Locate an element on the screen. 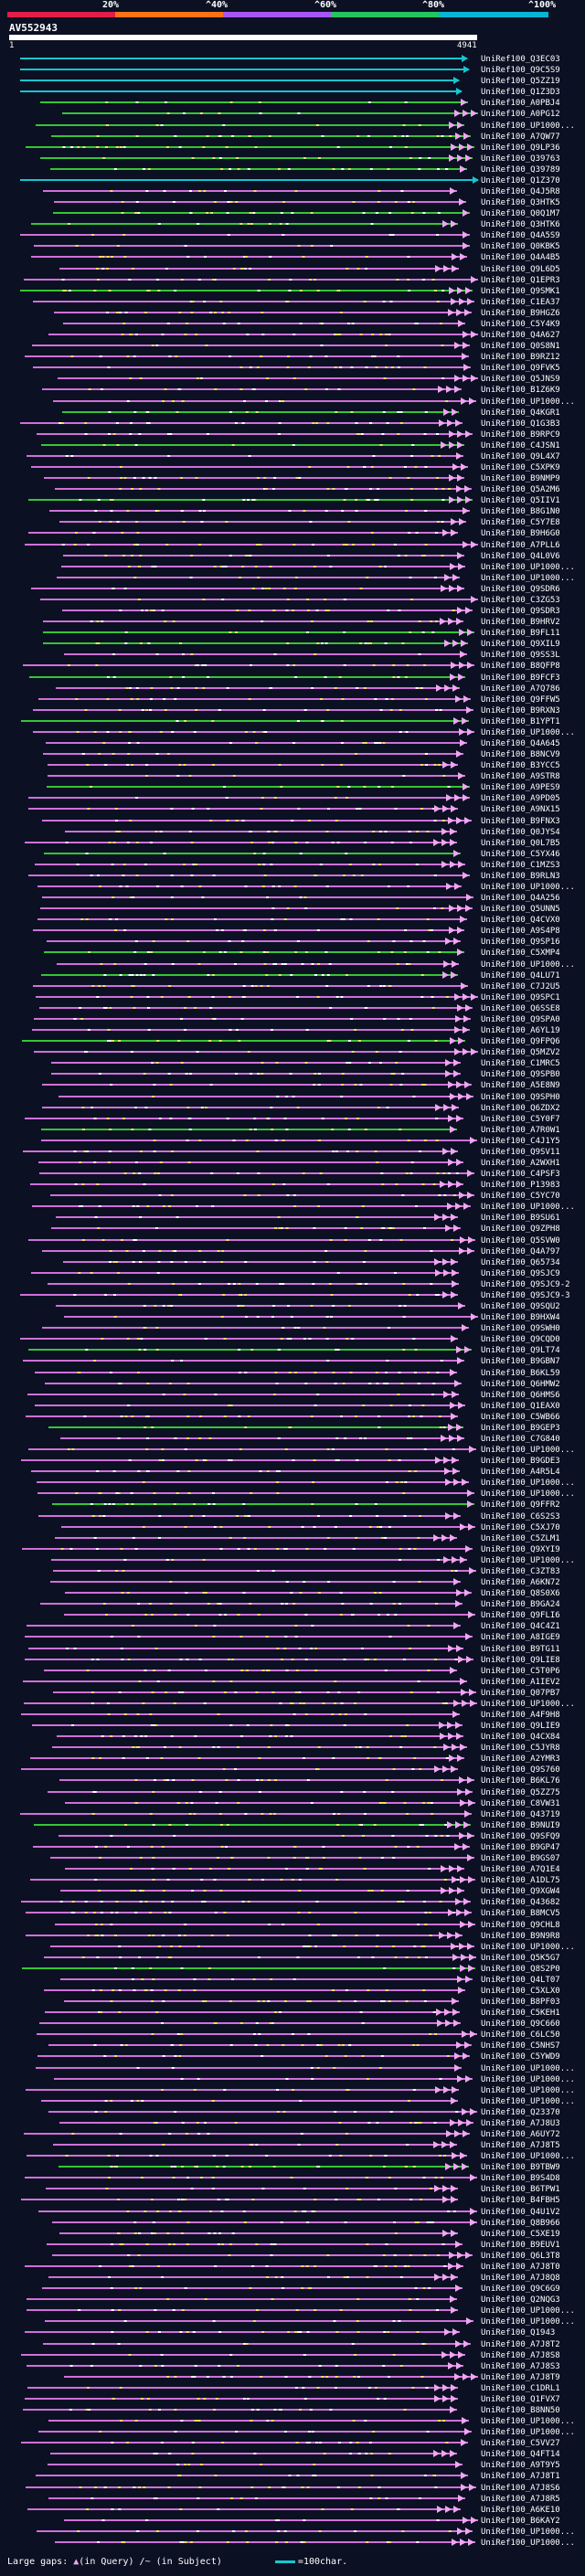 The width and height of the screenshot is (585, 2576). hit-label: UniRef100_C5JYR8 is located at coordinates (520, 1748).